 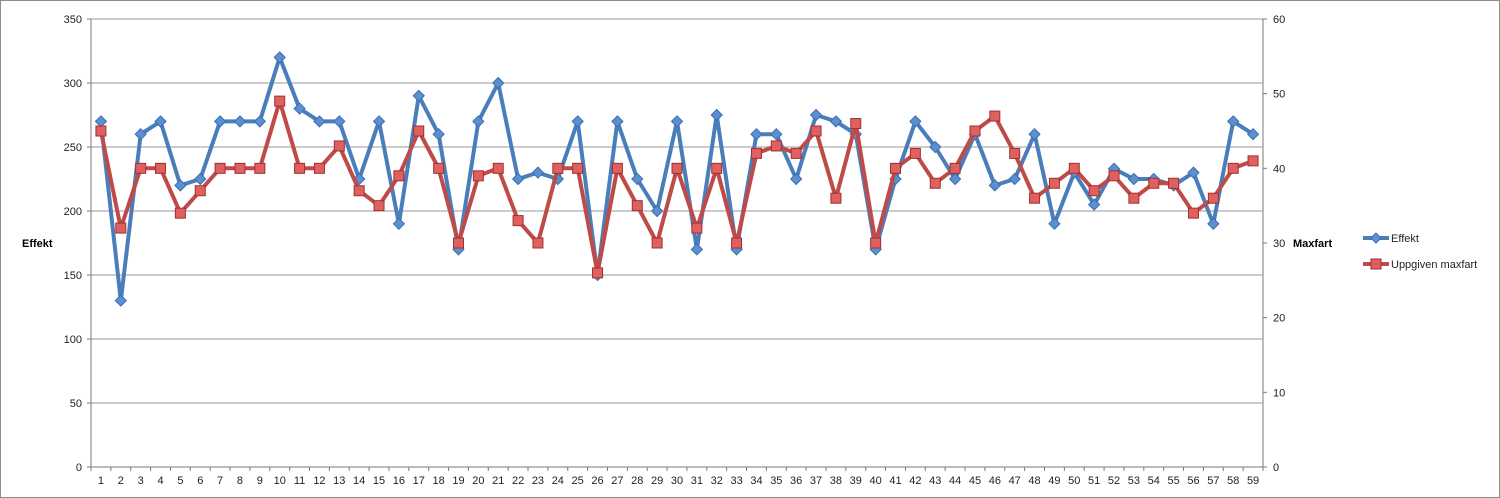 What do you see at coordinates (299, 481) in the screenshot?
I see `x-tick-label: 11` at bounding box center [299, 481].